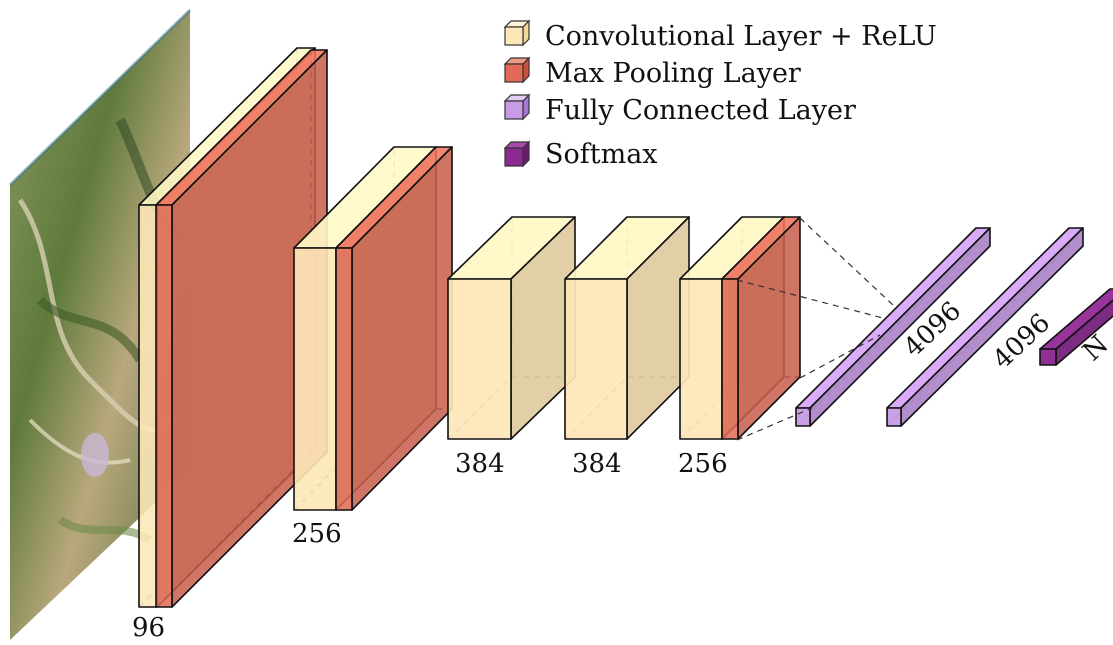 The width and height of the screenshot is (1113, 645). I want to click on fc-connection-lines, so click(815, 329).